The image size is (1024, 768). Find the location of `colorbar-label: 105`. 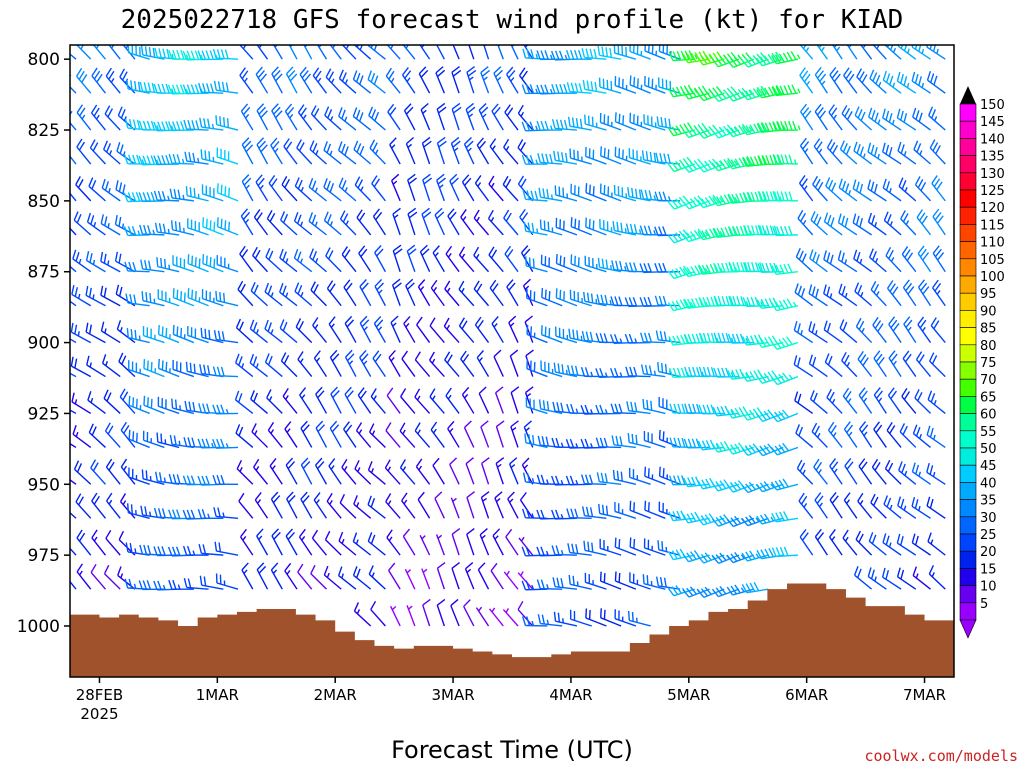

colorbar-label: 105 is located at coordinates (992, 260).